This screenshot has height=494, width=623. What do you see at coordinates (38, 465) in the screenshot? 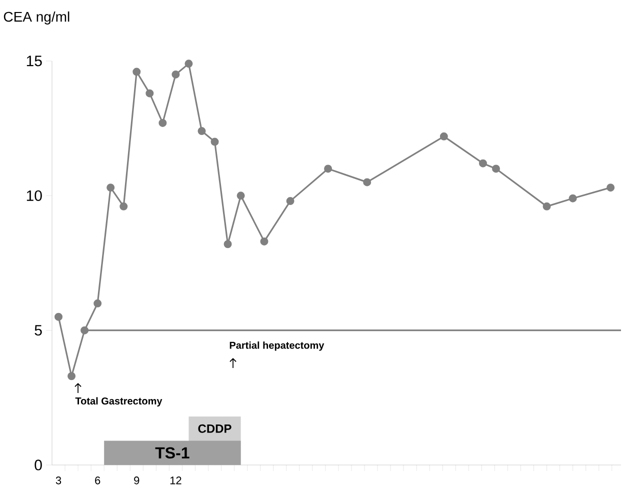
I see `y-tick-label: 0` at bounding box center [38, 465].